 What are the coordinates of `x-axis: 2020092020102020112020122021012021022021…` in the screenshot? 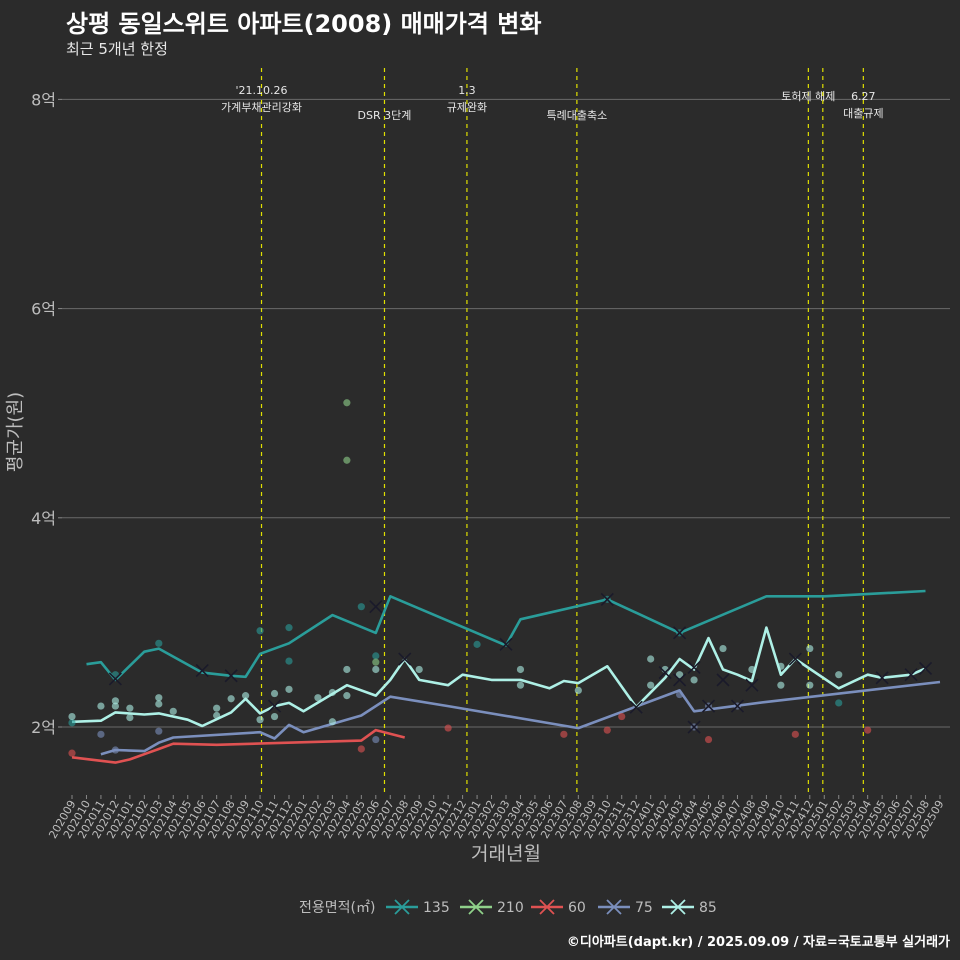 It's located at (496, 830).